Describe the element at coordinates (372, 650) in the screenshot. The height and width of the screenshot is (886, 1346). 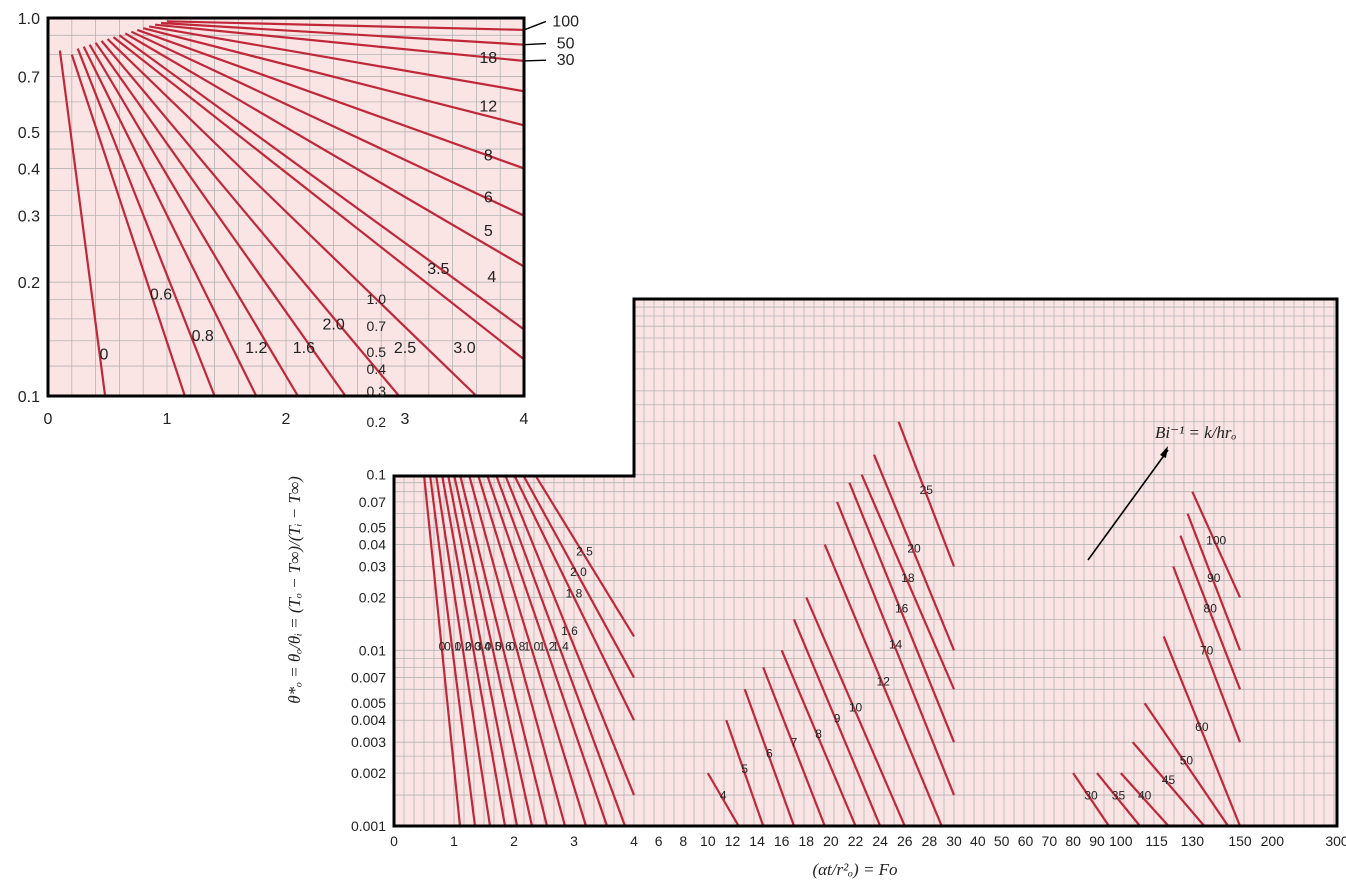
I see `main-y-tick-label: 0.01` at that location.